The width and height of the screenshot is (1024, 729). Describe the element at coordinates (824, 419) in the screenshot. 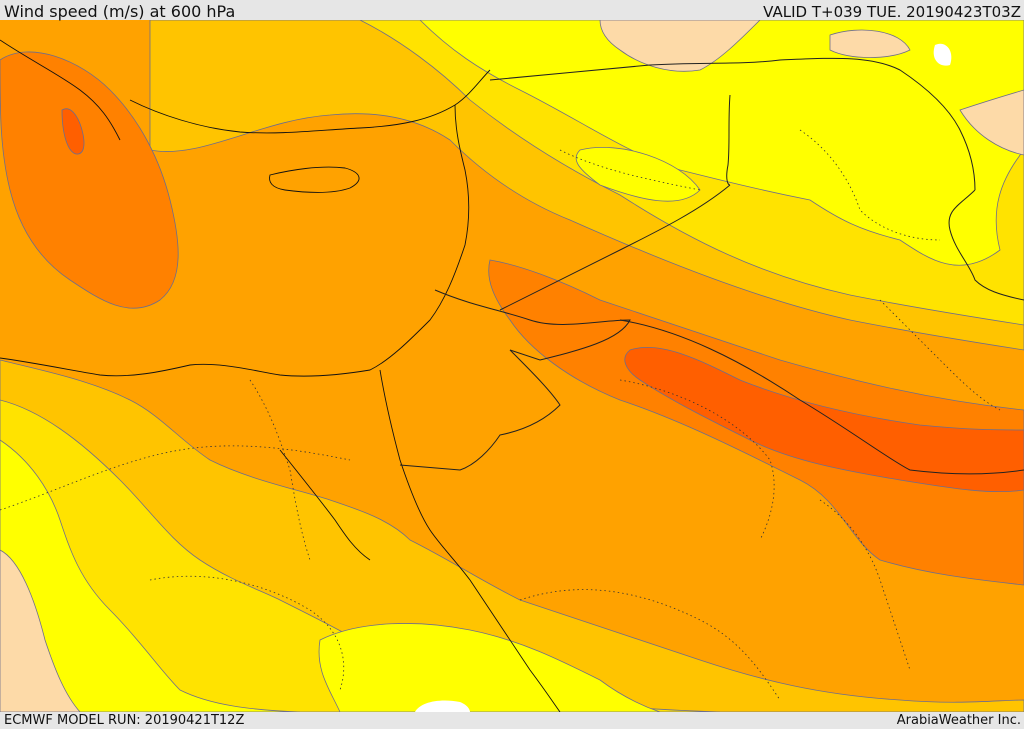

I see `field-dark-orange-jet` at that location.